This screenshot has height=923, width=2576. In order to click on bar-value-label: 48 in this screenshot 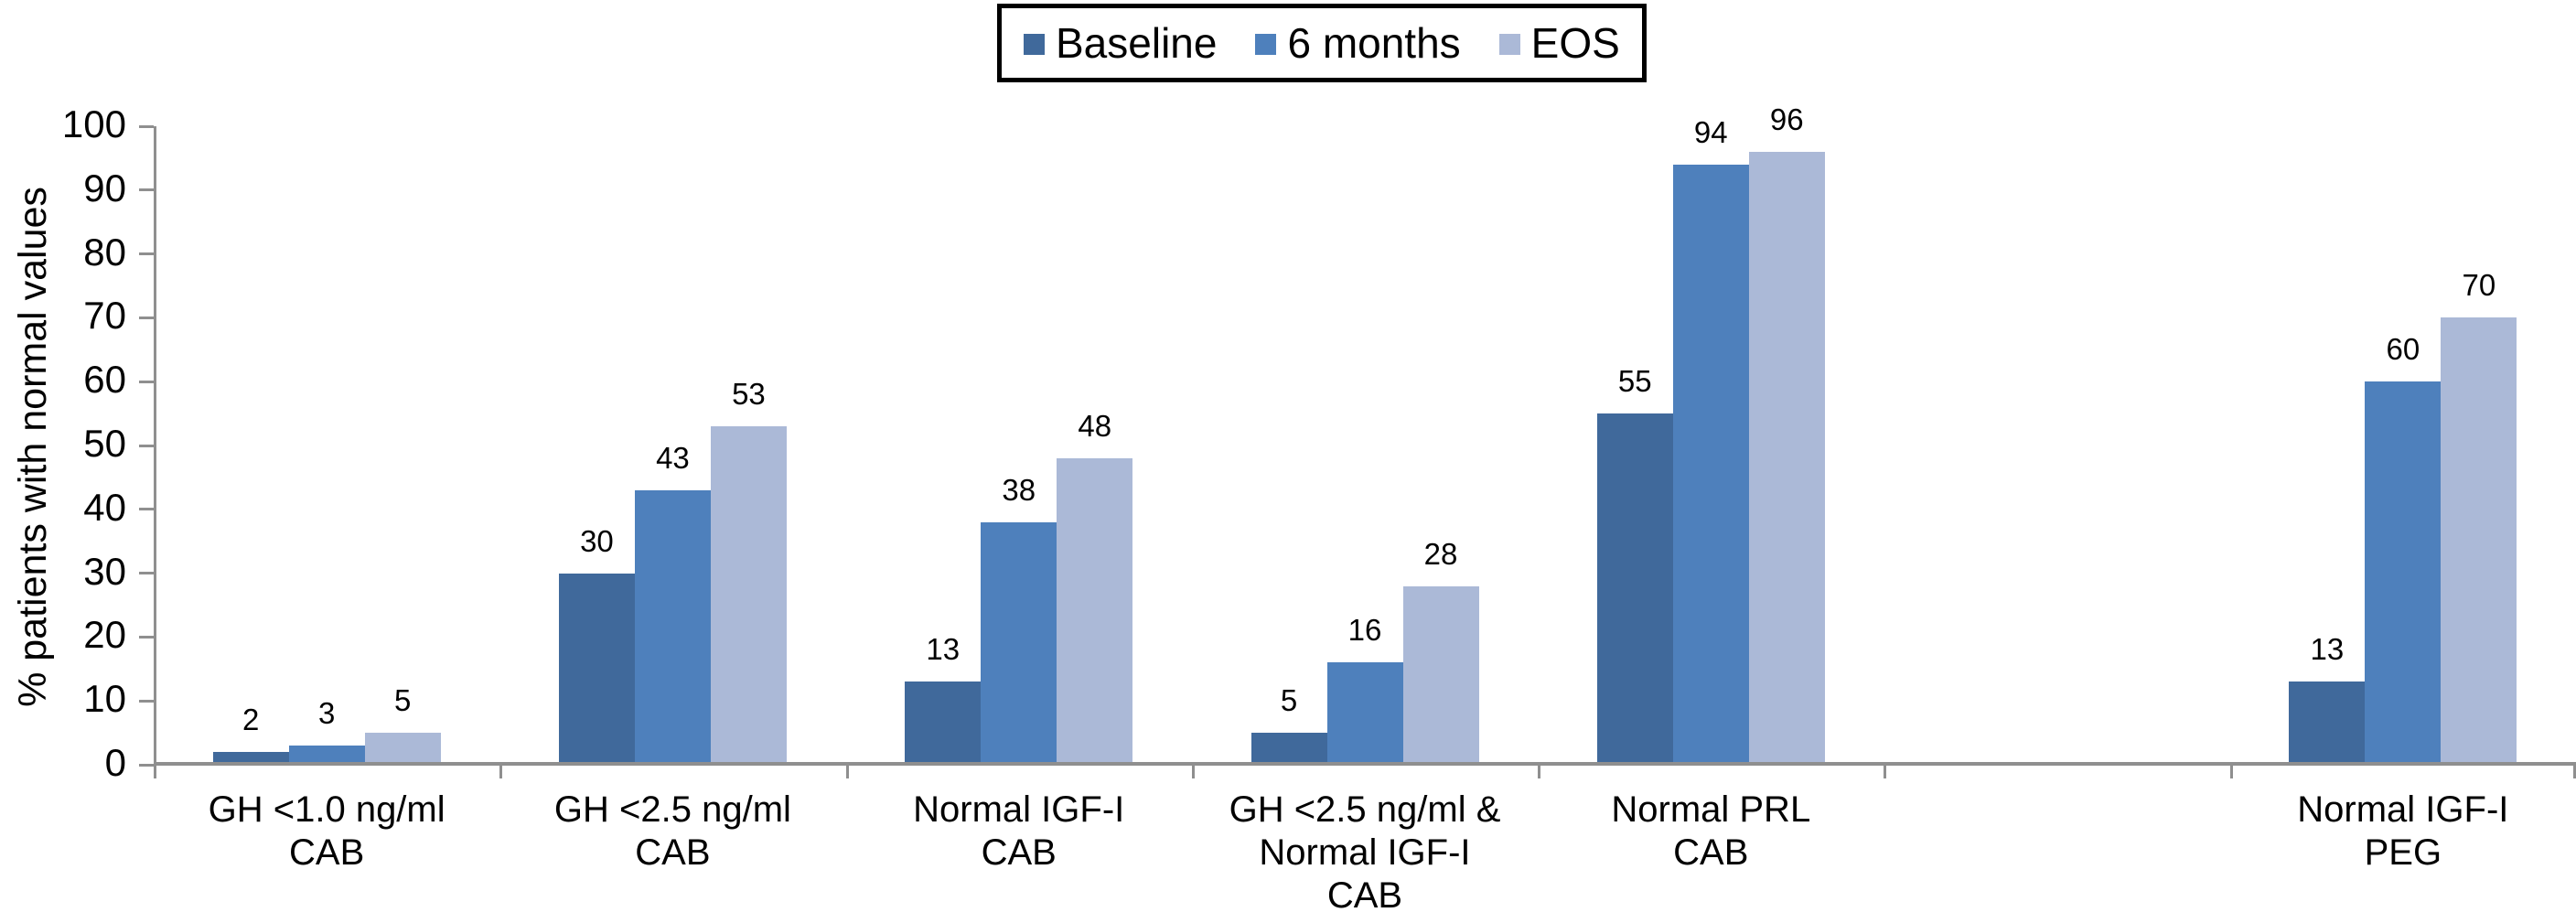, I will do `click(1095, 425)`.